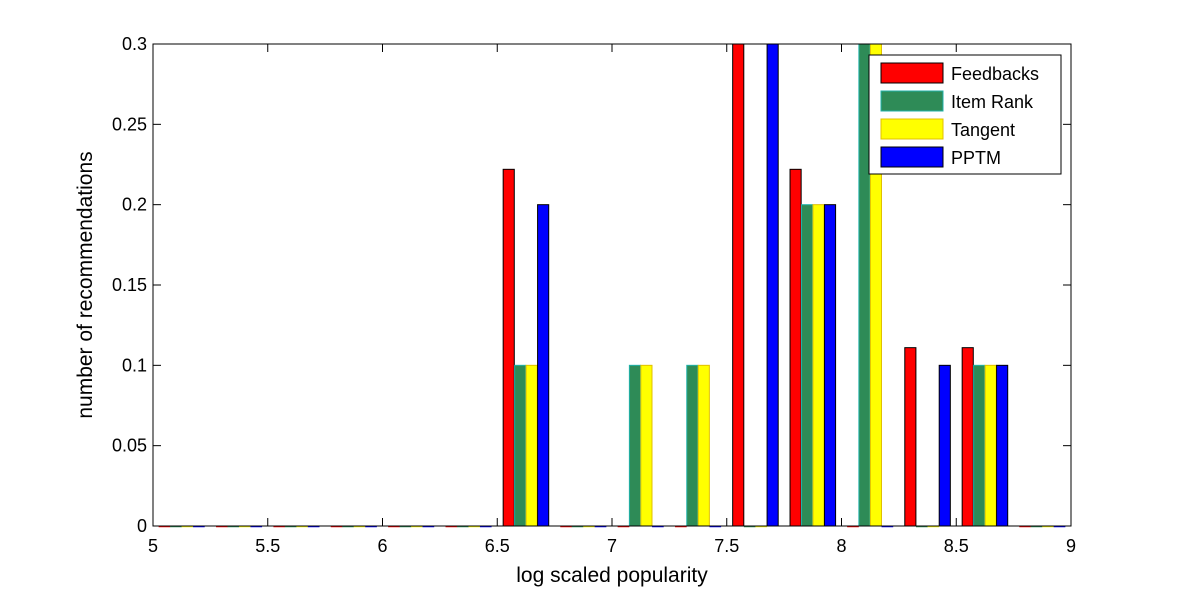 The height and width of the screenshot is (591, 1183). What do you see at coordinates (382, 546) in the screenshot?
I see `x-tick-label: 6` at bounding box center [382, 546].